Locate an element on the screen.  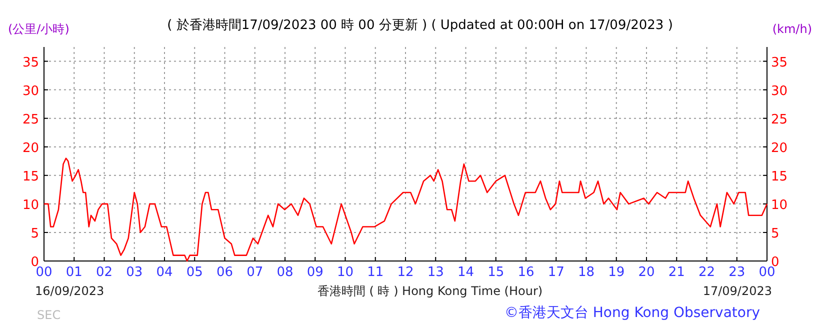
x-tick-label: 09 is located at coordinates (315, 272).